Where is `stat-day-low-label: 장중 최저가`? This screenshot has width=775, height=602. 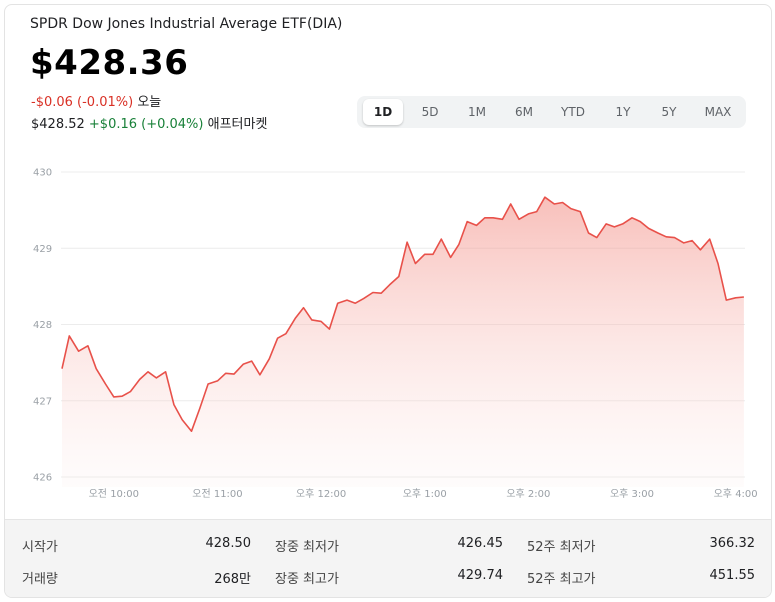
stat-day-low-label: 장중 최저가 is located at coordinates (307, 547).